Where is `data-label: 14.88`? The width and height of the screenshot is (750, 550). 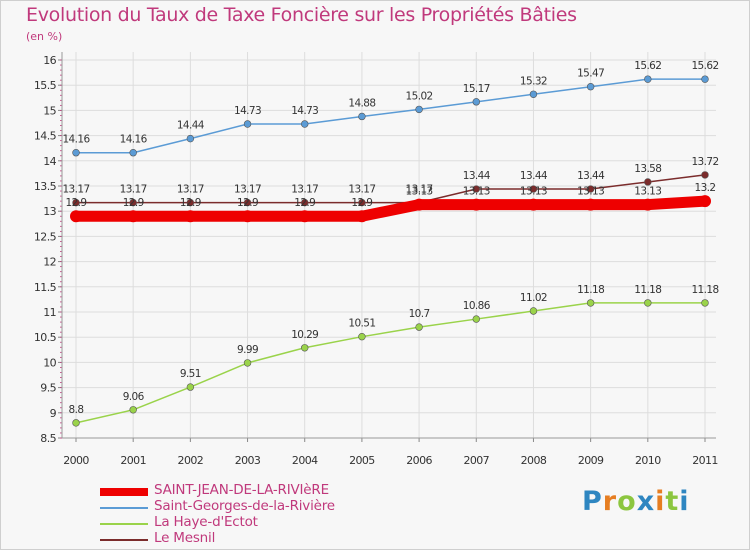
data-label: 14.88 is located at coordinates (361, 103).